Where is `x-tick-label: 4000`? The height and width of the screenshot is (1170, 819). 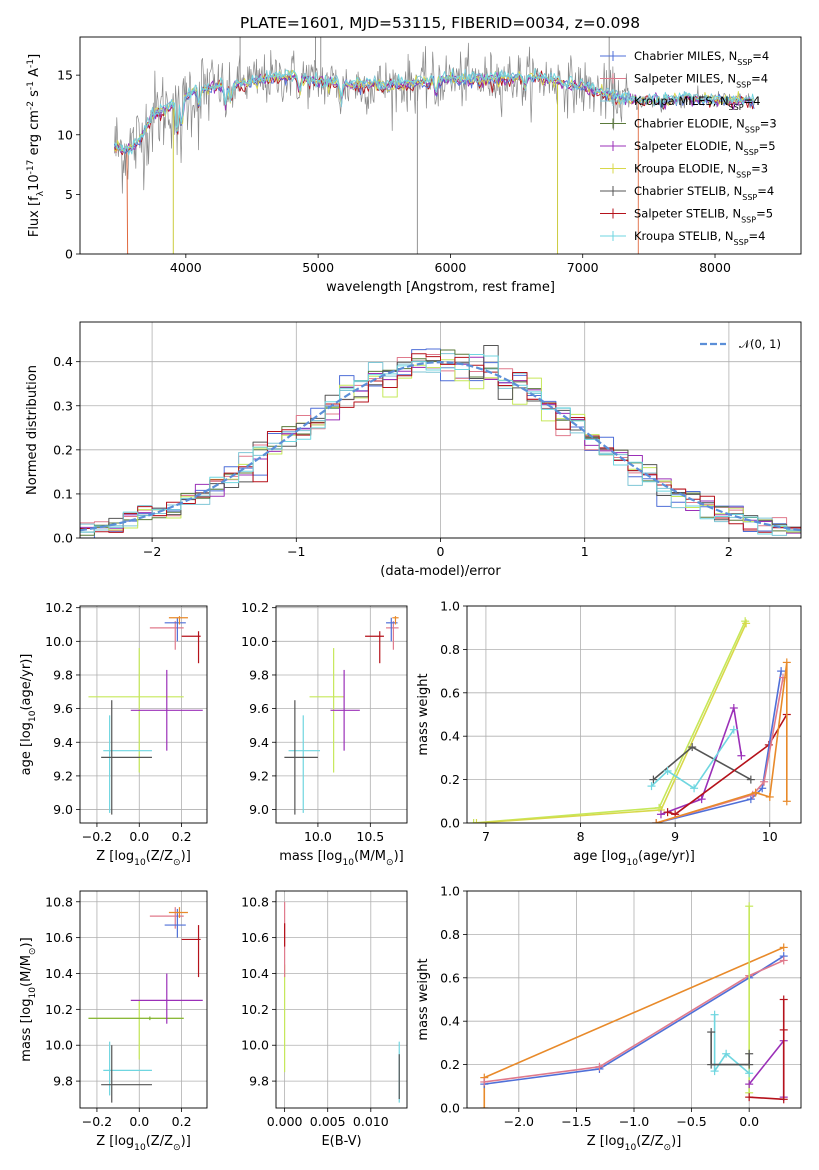 x-tick-label: 4000 is located at coordinates (186, 267).